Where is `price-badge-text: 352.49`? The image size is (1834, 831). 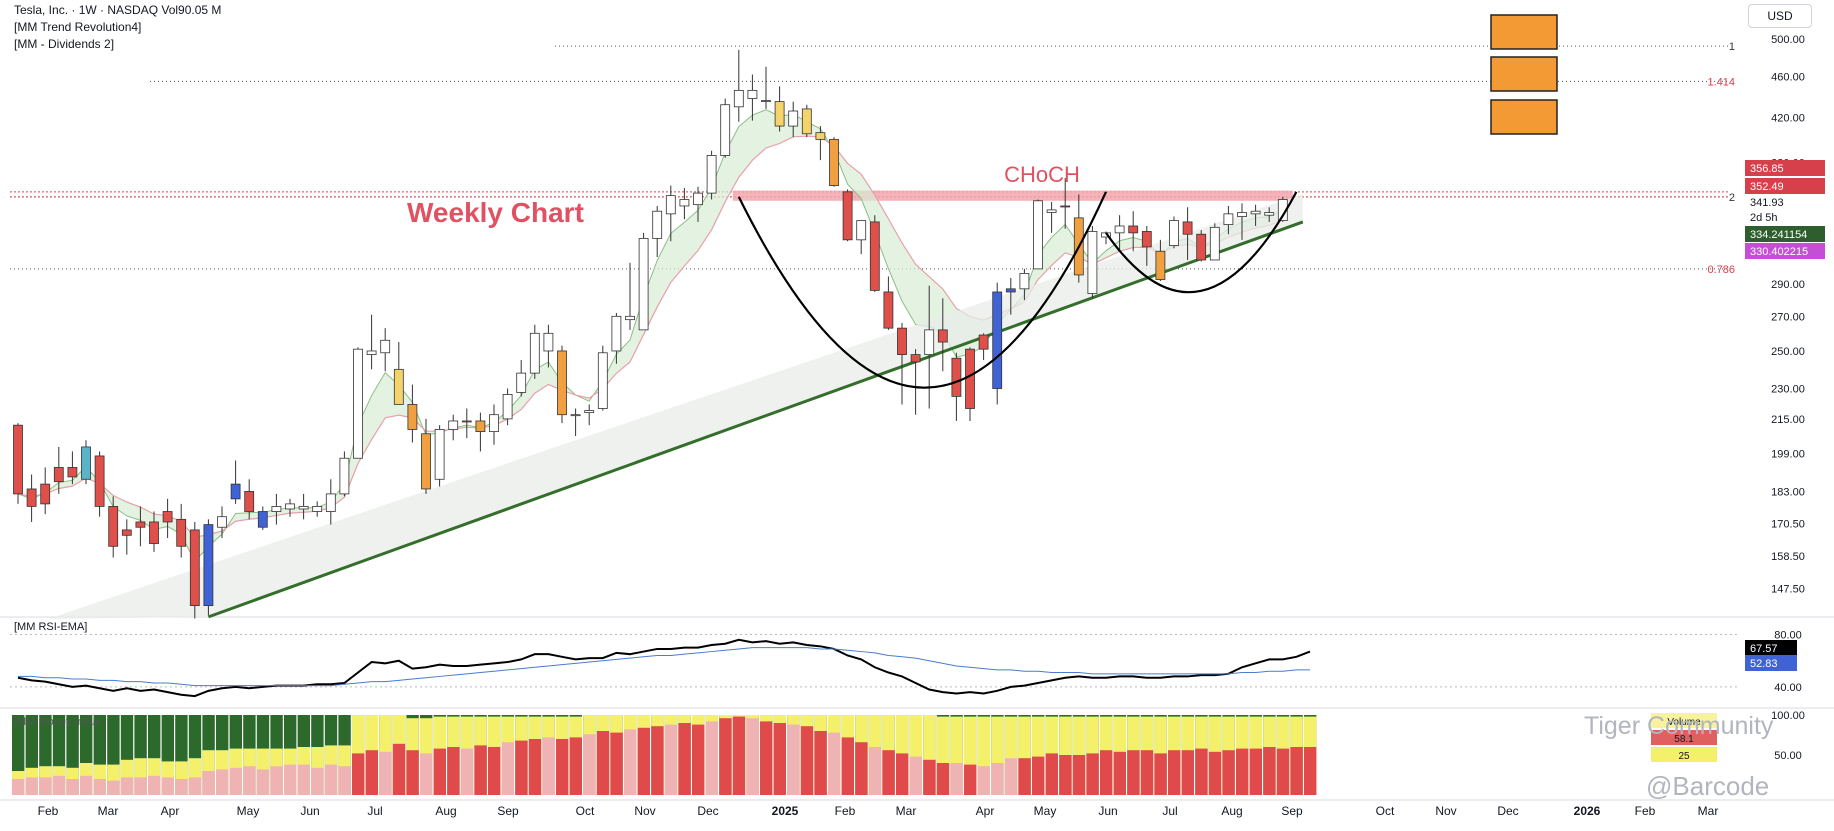
price-badge-text: 352.49 is located at coordinates (1767, 187).